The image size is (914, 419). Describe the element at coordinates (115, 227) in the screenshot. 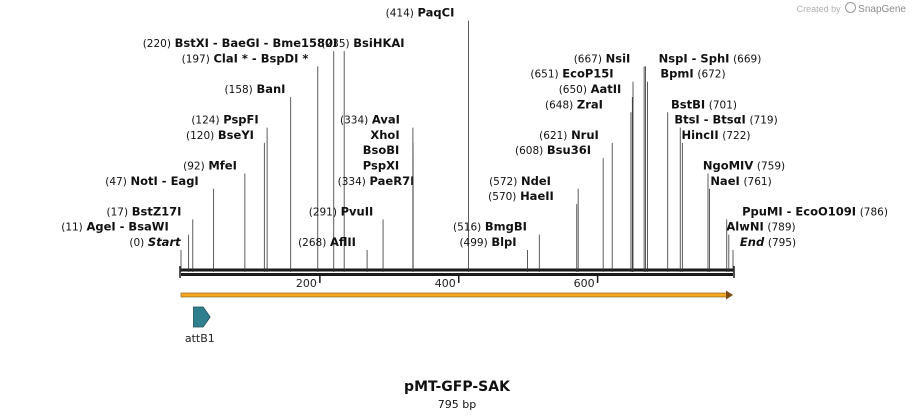

I see `site-label: (11) AgeI - BsaWI` at that location.